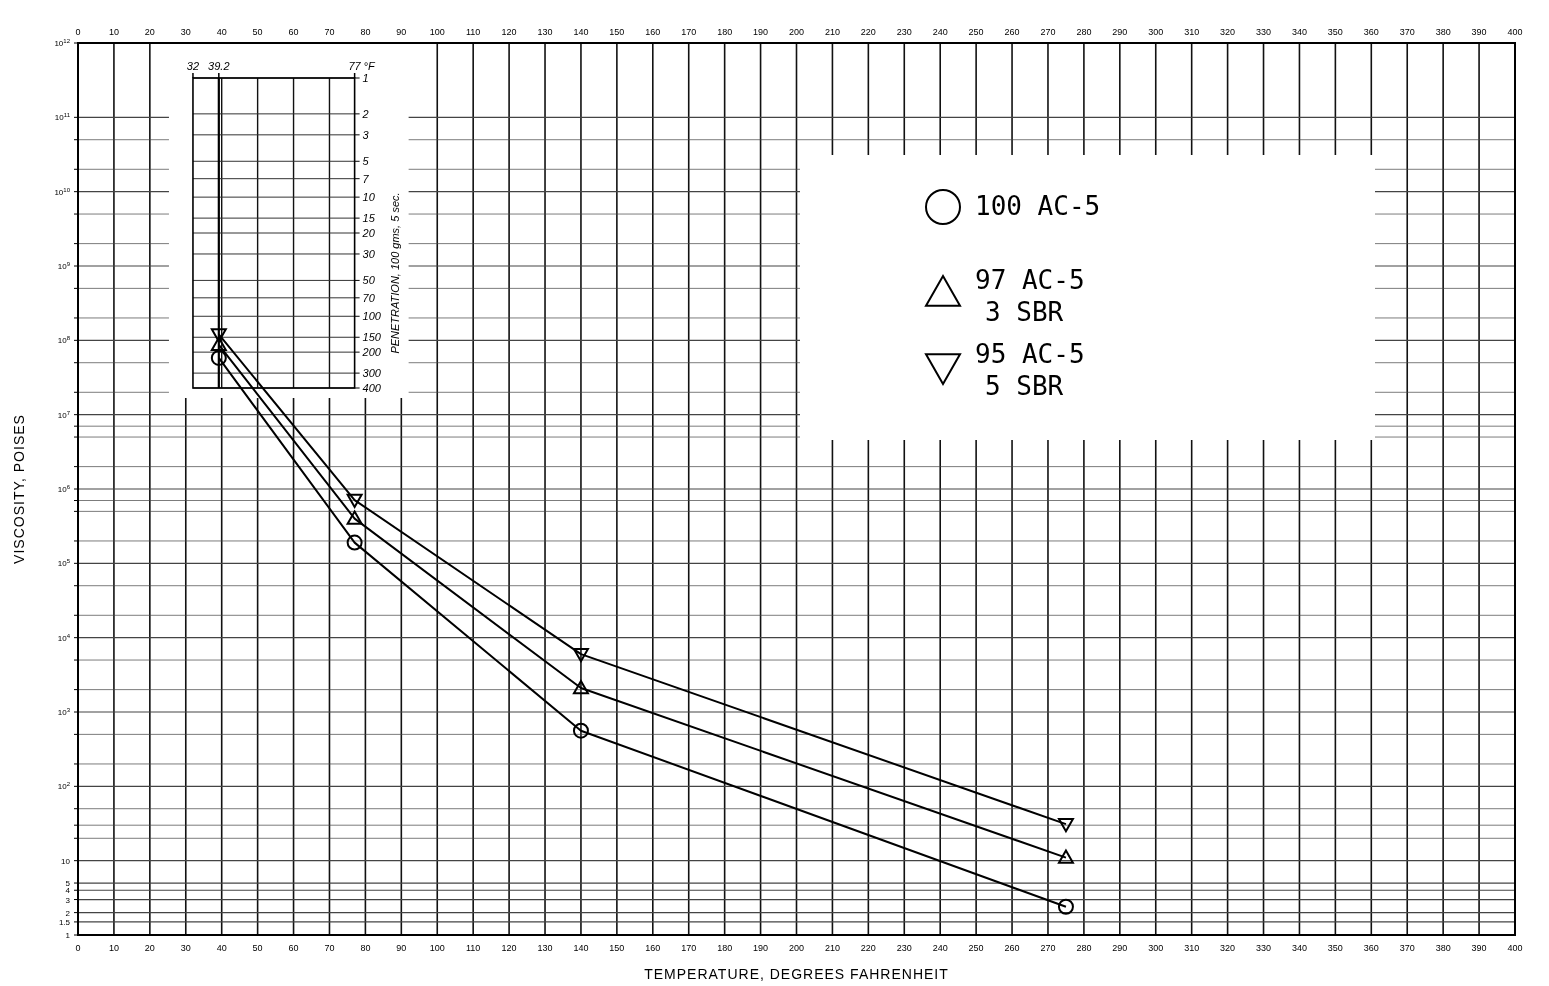 This screenshot has width=1549, height=986. Describe the element at coordinates (1299, 948) in the screenshot. I see `x2-tick-label: 340` at that location.